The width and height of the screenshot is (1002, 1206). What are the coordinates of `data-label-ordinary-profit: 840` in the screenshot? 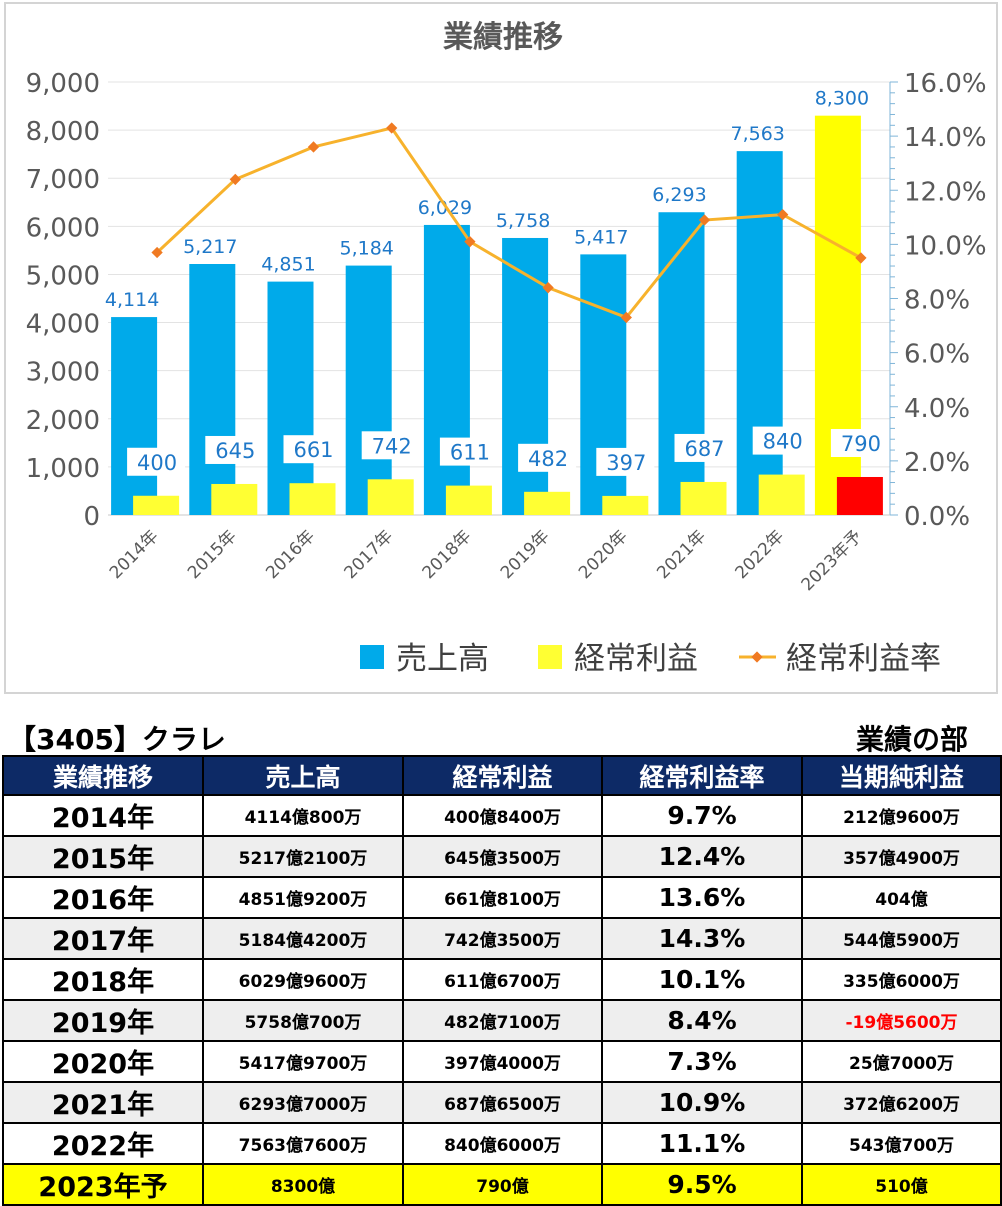 It's located at (783, 442).